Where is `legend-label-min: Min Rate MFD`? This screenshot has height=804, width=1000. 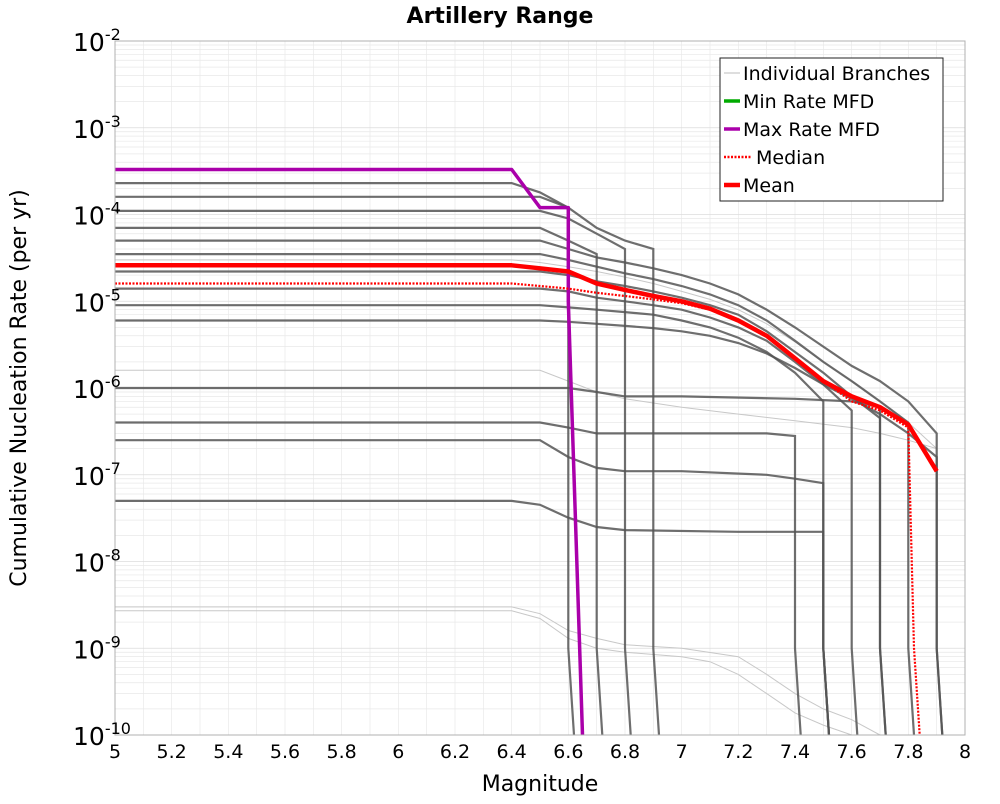 legend-label-min: Min Rate MFD is located at coordinates (808, 102).